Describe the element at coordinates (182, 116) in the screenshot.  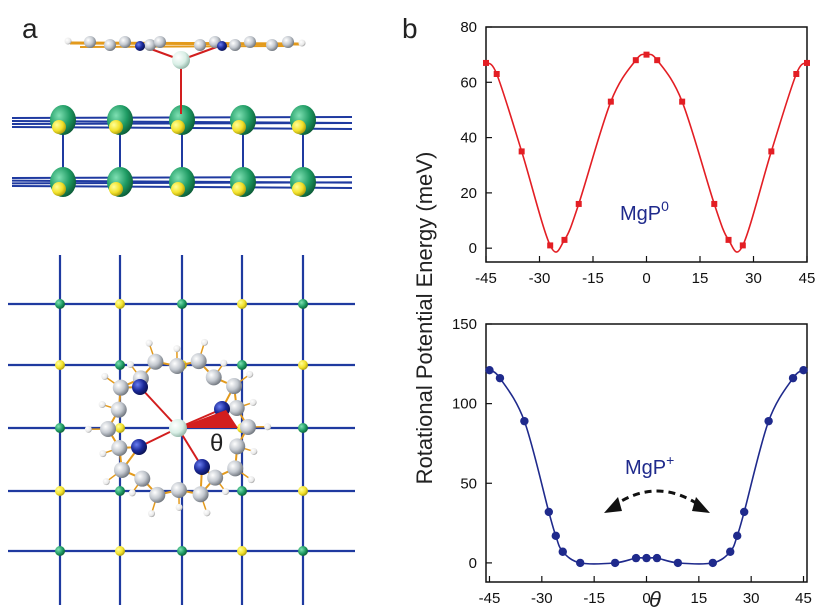
I see `side-view-illustration` at that location.